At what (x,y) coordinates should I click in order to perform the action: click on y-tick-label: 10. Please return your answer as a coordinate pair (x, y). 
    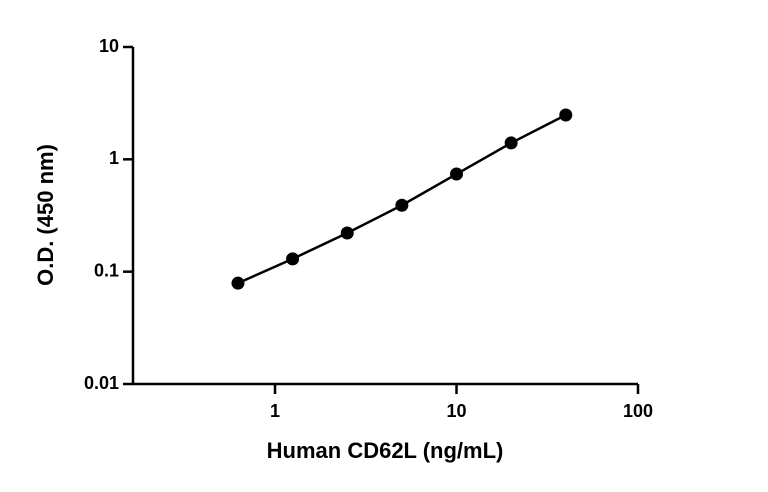
    Looking at the image, I should click on (109, 46).